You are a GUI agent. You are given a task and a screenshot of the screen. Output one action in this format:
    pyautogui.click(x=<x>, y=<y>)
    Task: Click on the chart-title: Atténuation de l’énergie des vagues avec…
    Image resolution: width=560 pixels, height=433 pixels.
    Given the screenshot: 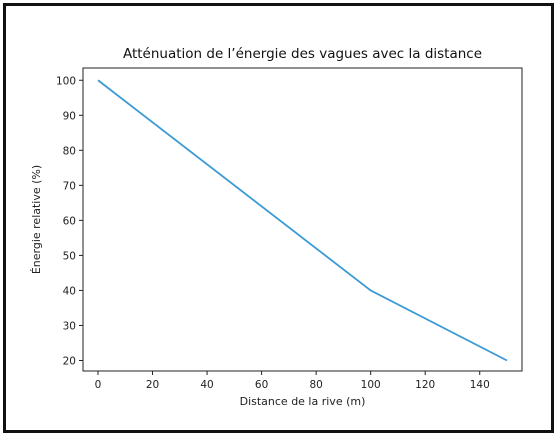 What is the action you would take?
    pyautogui.click(x=302, y=54)
    